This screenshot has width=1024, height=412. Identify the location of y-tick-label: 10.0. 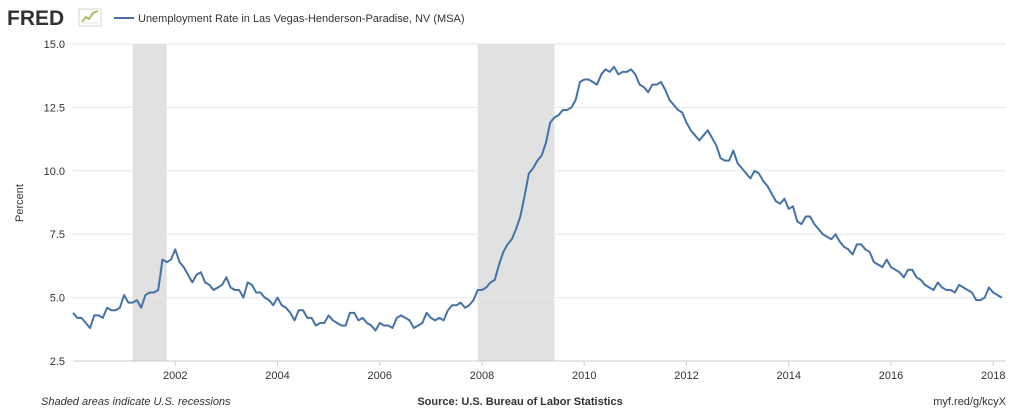
(54, 172).